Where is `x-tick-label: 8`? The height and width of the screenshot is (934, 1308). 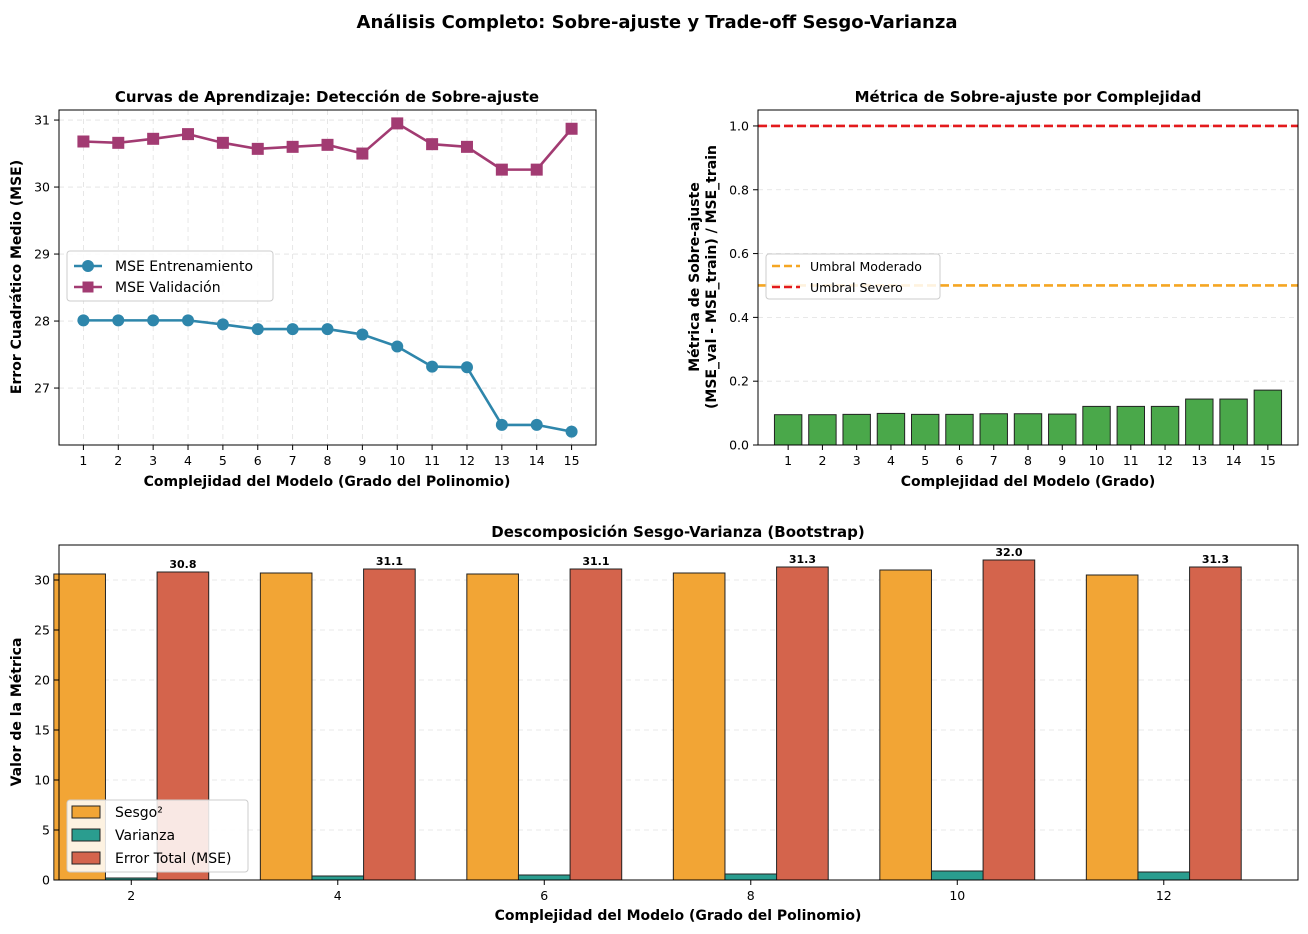
x-tick-label: 8 is located at coordinates (1028, 460).